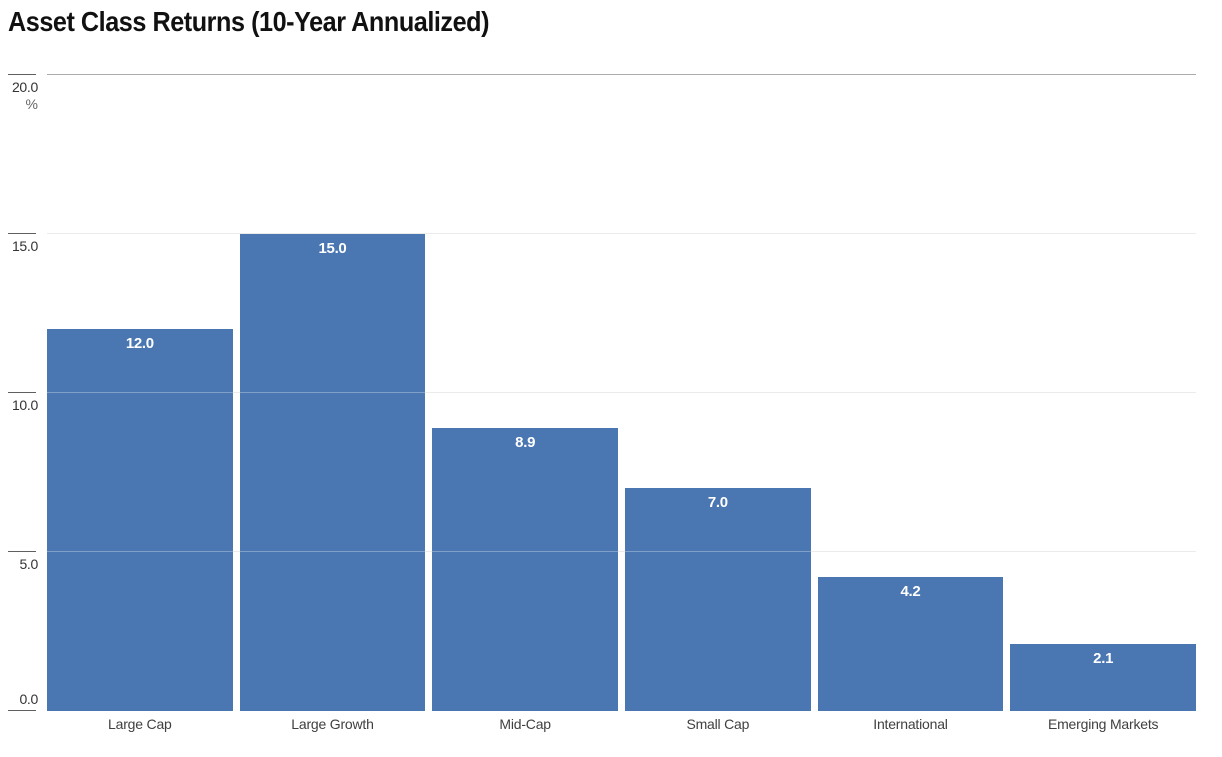  Describe the element at coordinates (525, 442) in the screenshot. I see `bar-value-label-mid-cap: 8.9` at that location.